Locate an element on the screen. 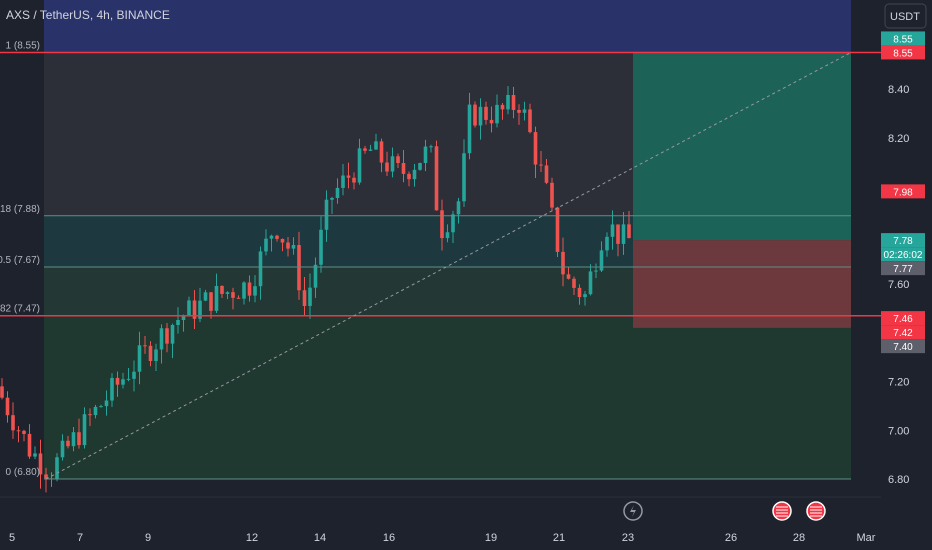  time-axis-tick: 26 is located at coordinates (731, 538).